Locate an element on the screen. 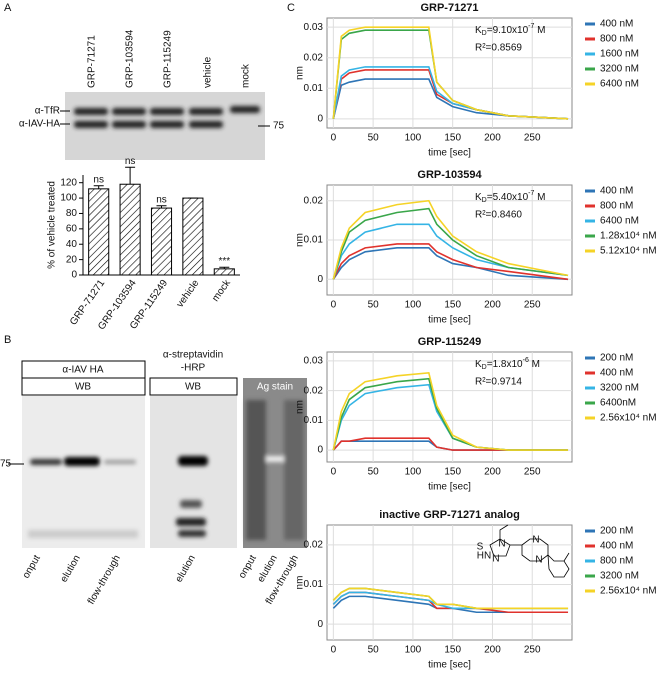 The image size is (660, 675). legend-label: 800 nM is located at coordinates (616, 39).